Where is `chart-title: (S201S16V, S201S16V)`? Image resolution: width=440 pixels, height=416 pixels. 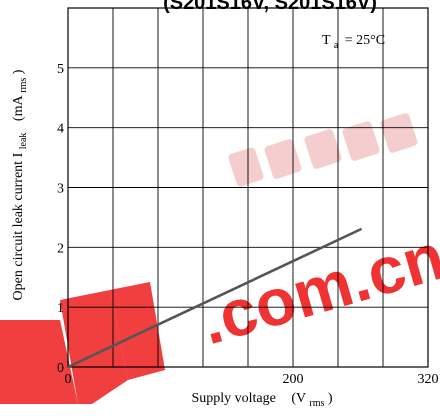 chart-title: (S201S16V, S201S16V) is located at coordinates (270, 7).